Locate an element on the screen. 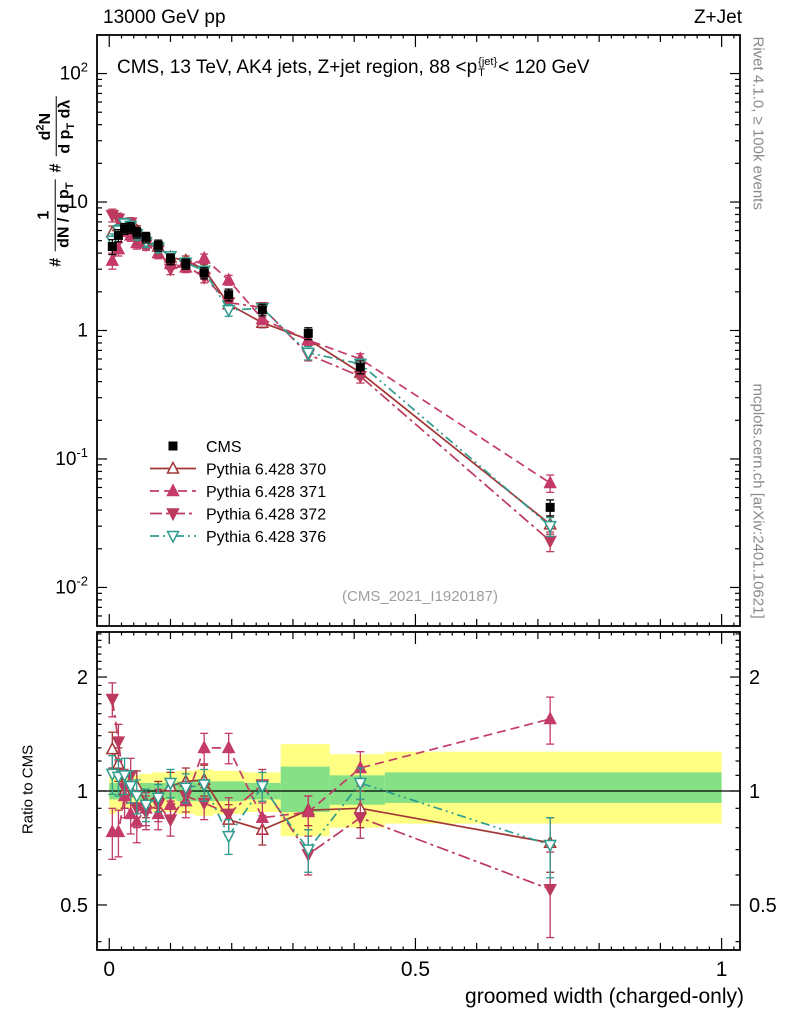 The image size is (786, 1024). y-axis-label-ratio: Ratio to CMS is located at coordinates (28, 789).